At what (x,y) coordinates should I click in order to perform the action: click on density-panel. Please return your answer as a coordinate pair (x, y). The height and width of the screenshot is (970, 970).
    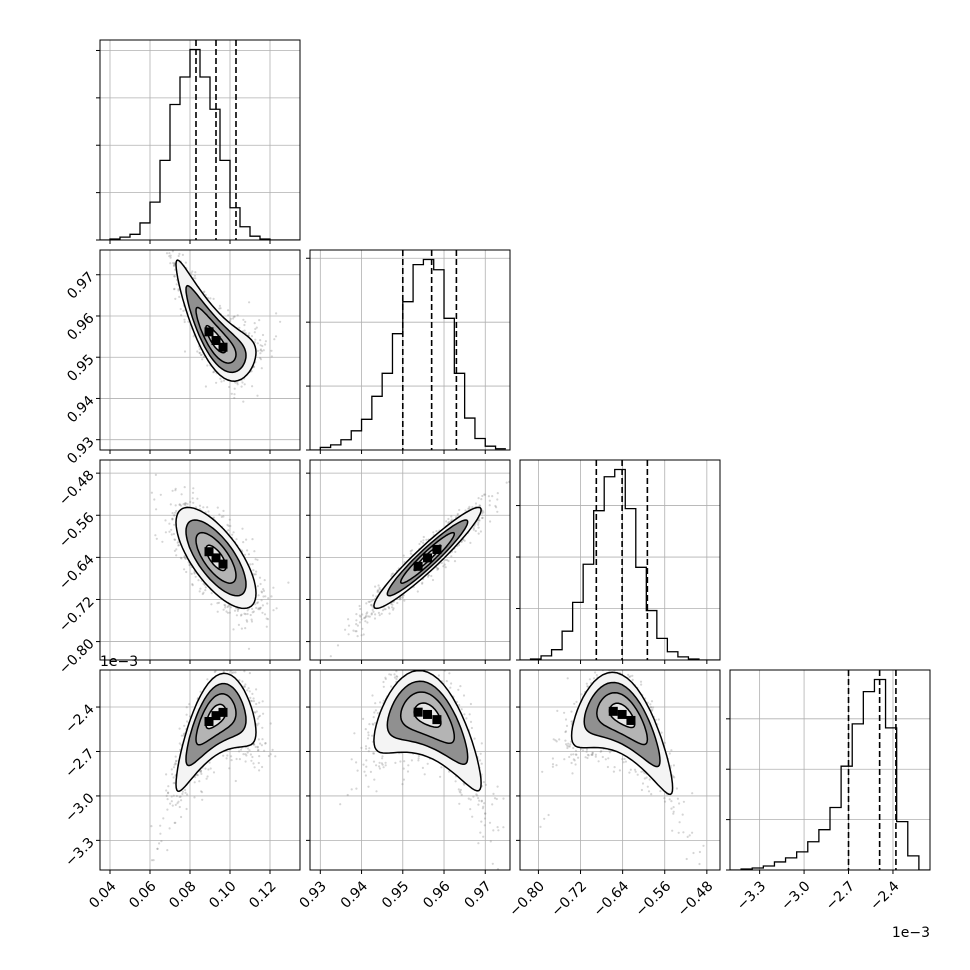
    Looking at the image, I should click on (200, 560).